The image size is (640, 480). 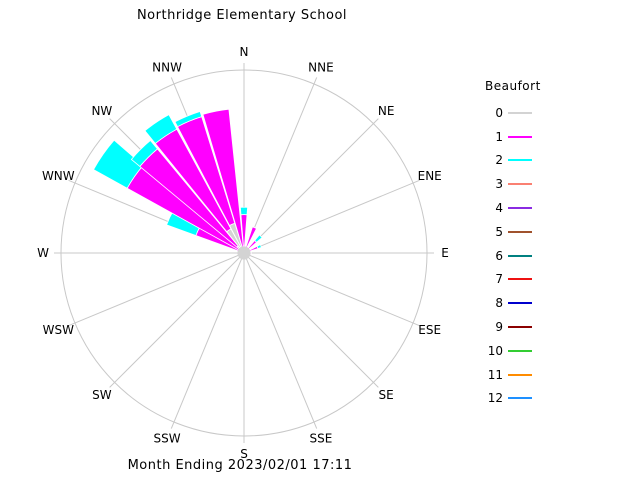 What do you see at coordinates (499, 160) in the screenshot?
I see `legend-label: 2` at bounding box center [499, 160].